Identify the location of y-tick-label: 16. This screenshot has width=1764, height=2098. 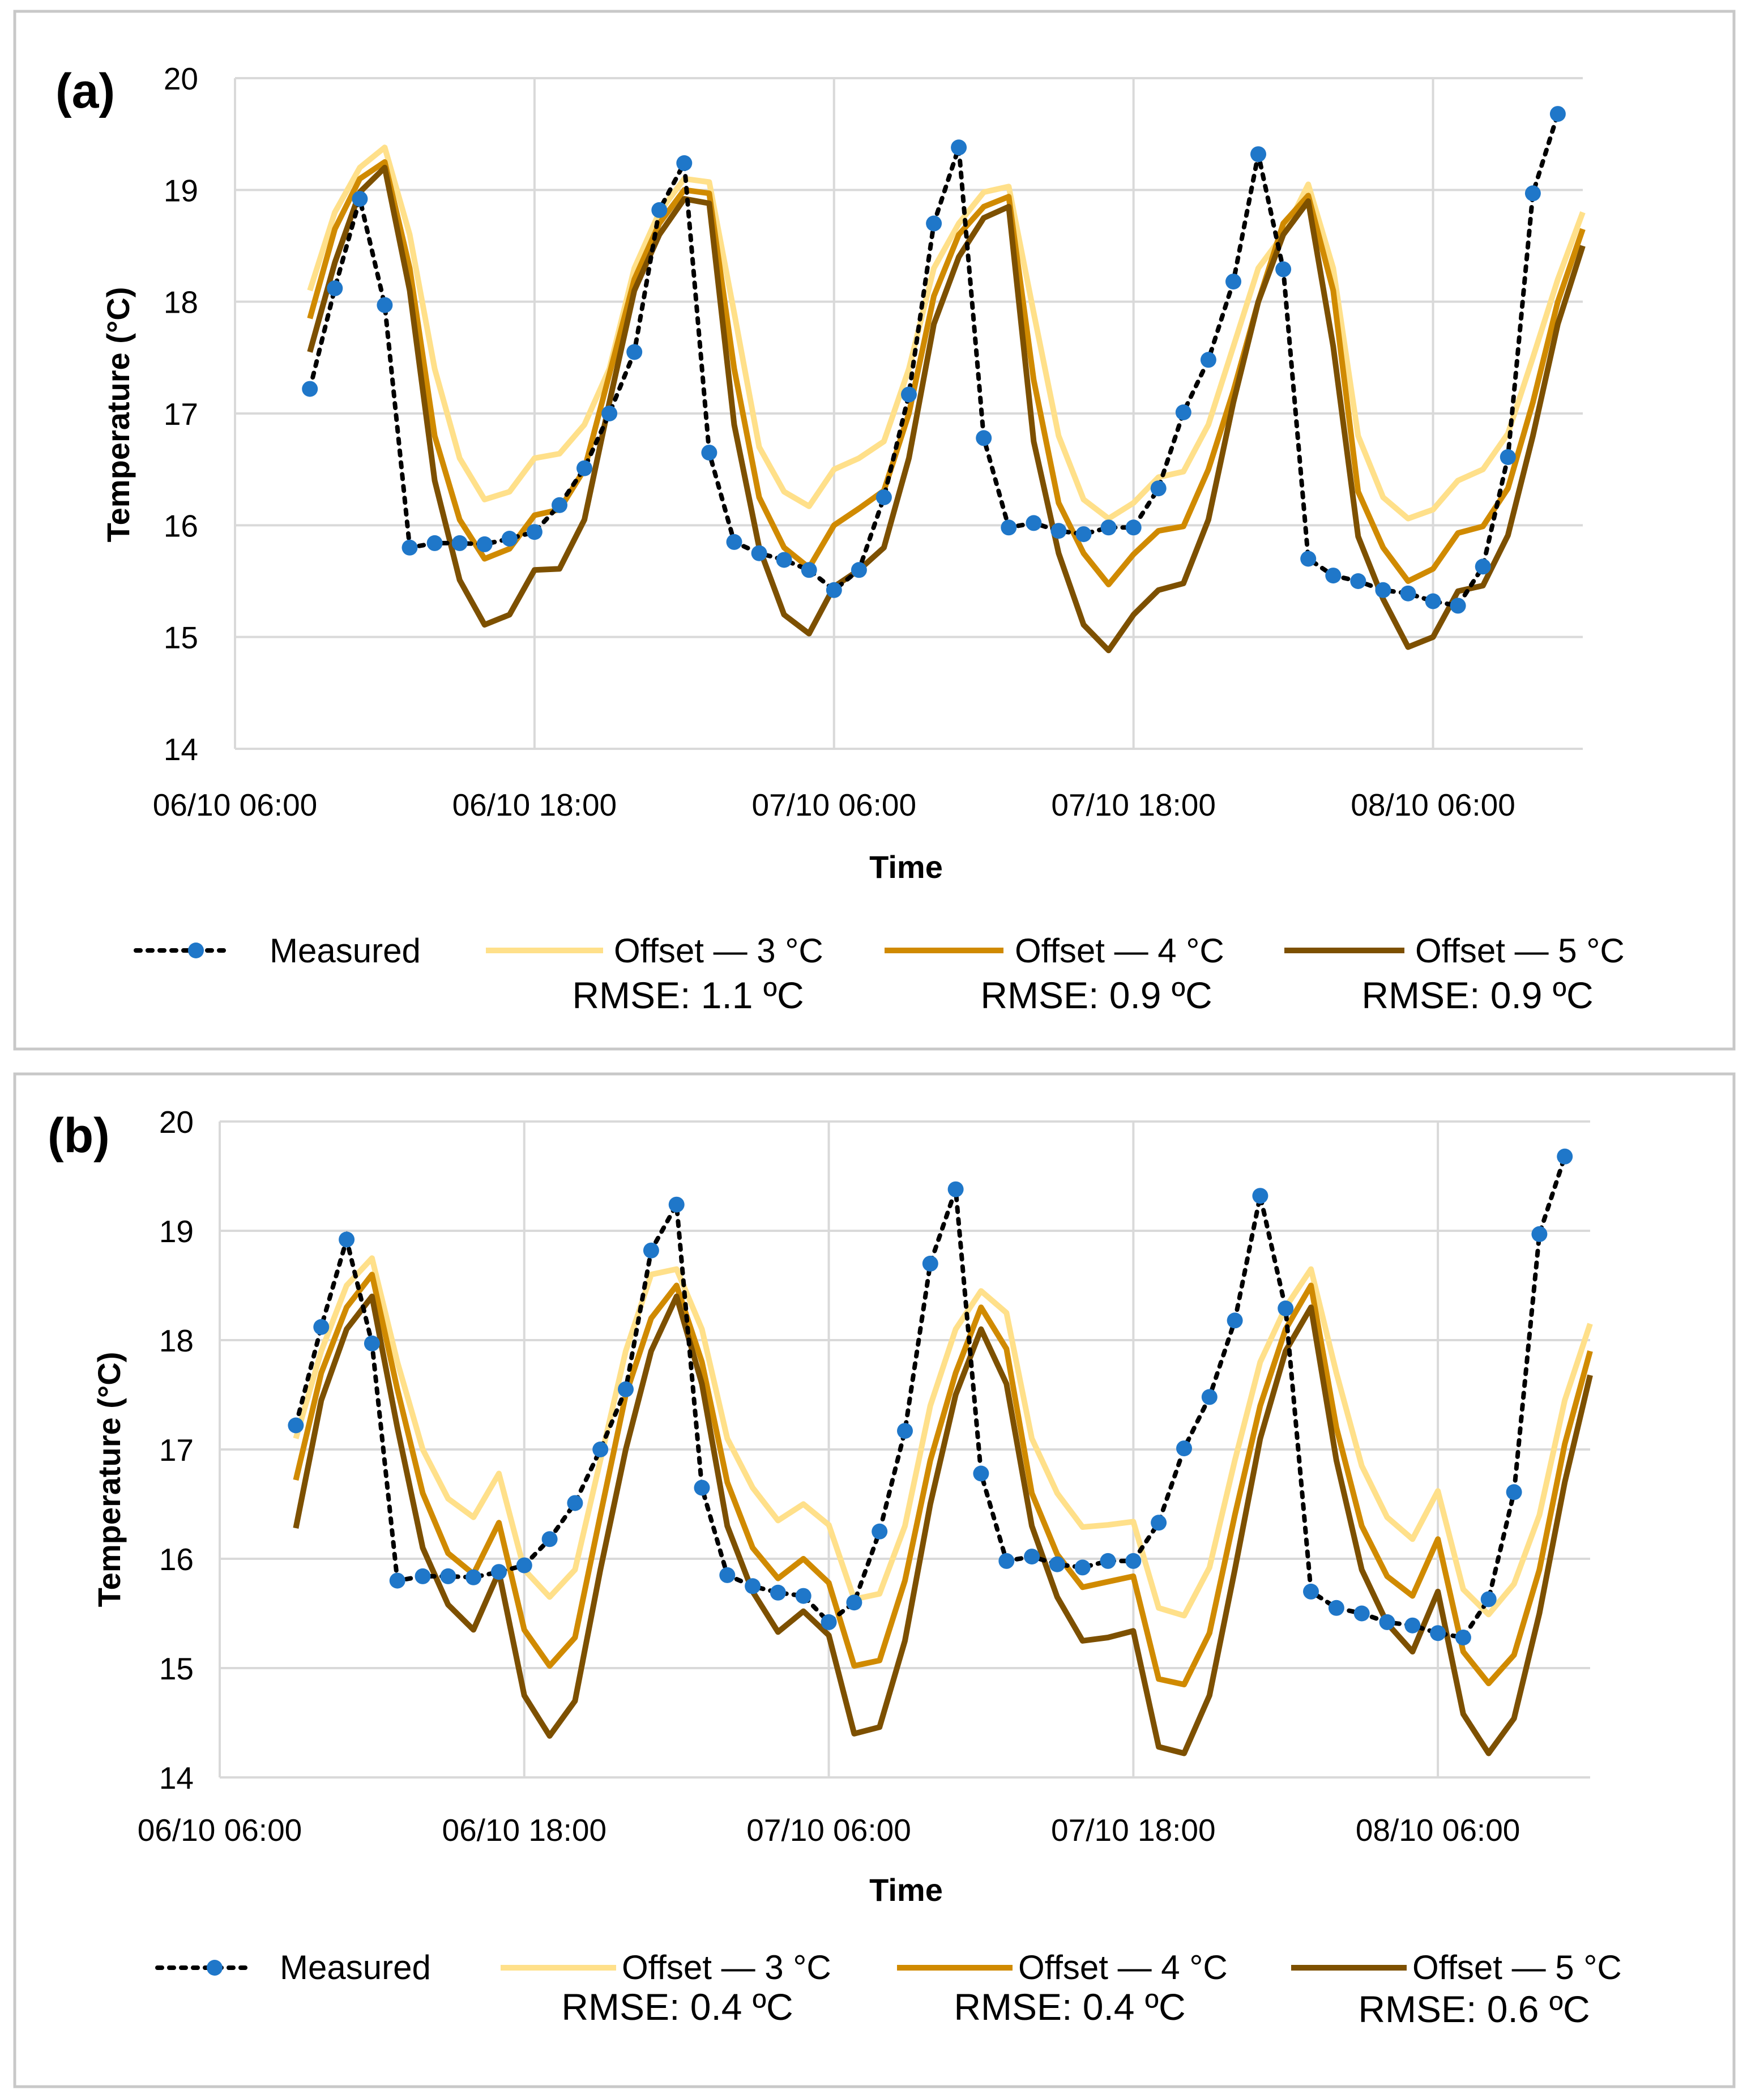
(176, 1560).